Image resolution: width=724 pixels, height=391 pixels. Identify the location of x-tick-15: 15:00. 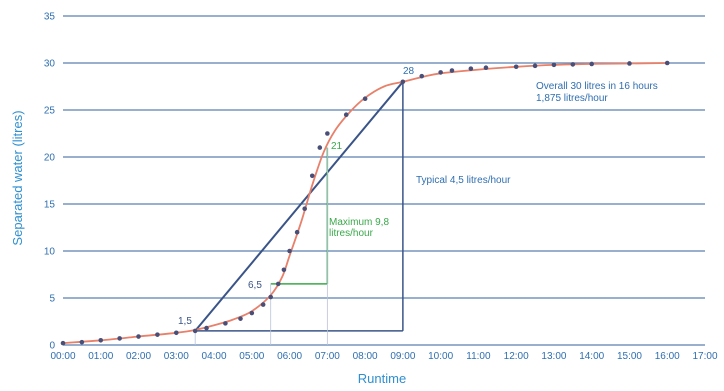
(629, 356).